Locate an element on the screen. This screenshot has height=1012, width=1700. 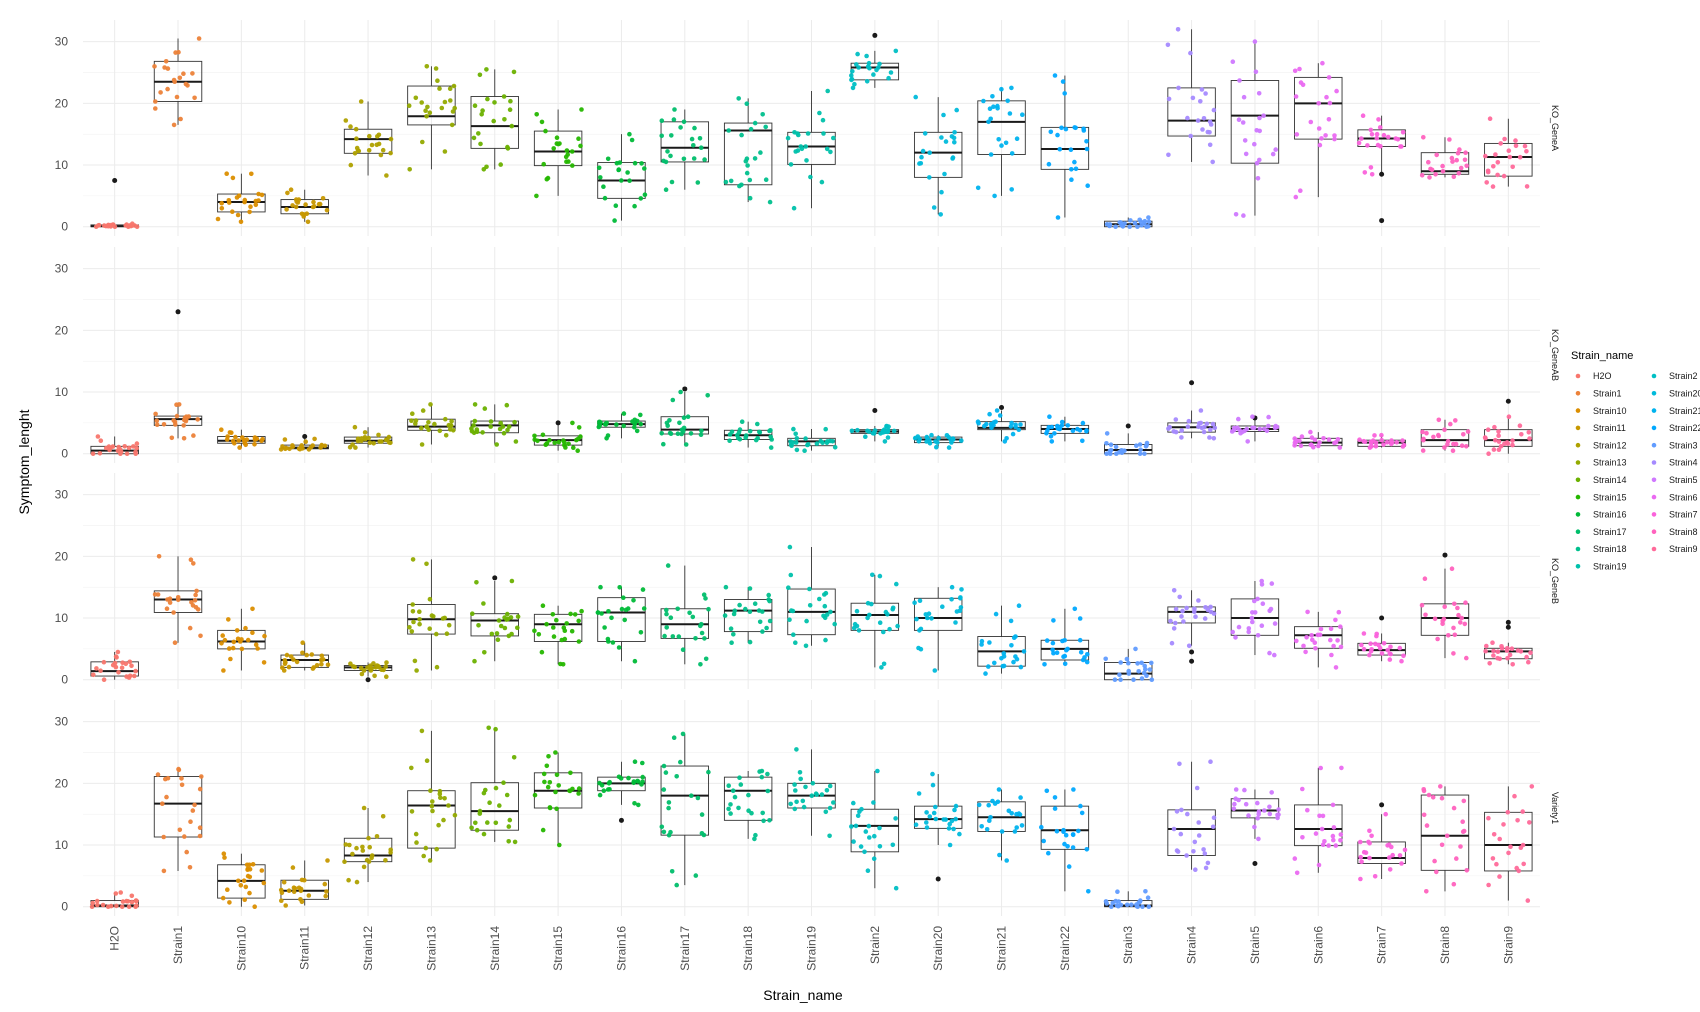
legend-entry: Strain9 is located at coordinates (1674, 549).